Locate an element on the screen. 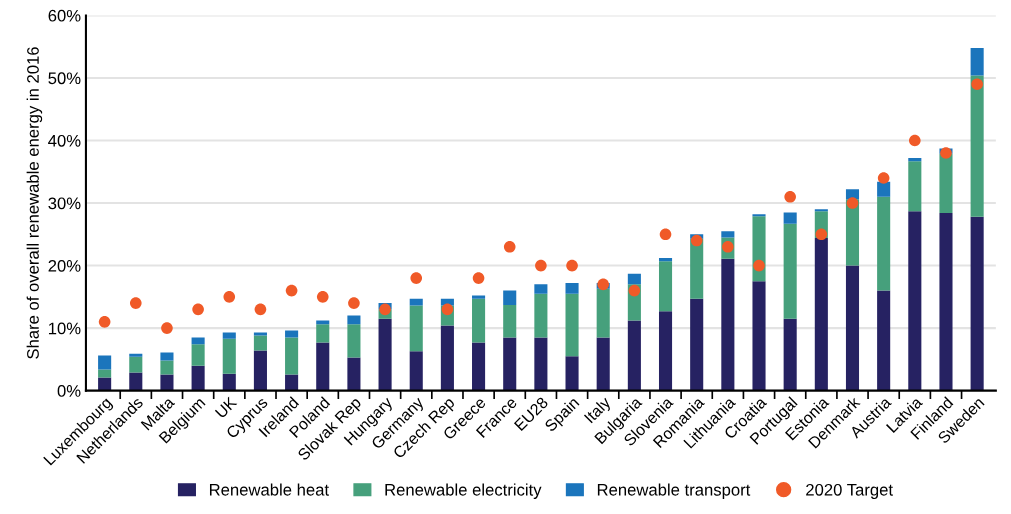 The width and height of the screenshot is (1011, 514). y-tick-label: 30% is located at coordinates (64, 203).